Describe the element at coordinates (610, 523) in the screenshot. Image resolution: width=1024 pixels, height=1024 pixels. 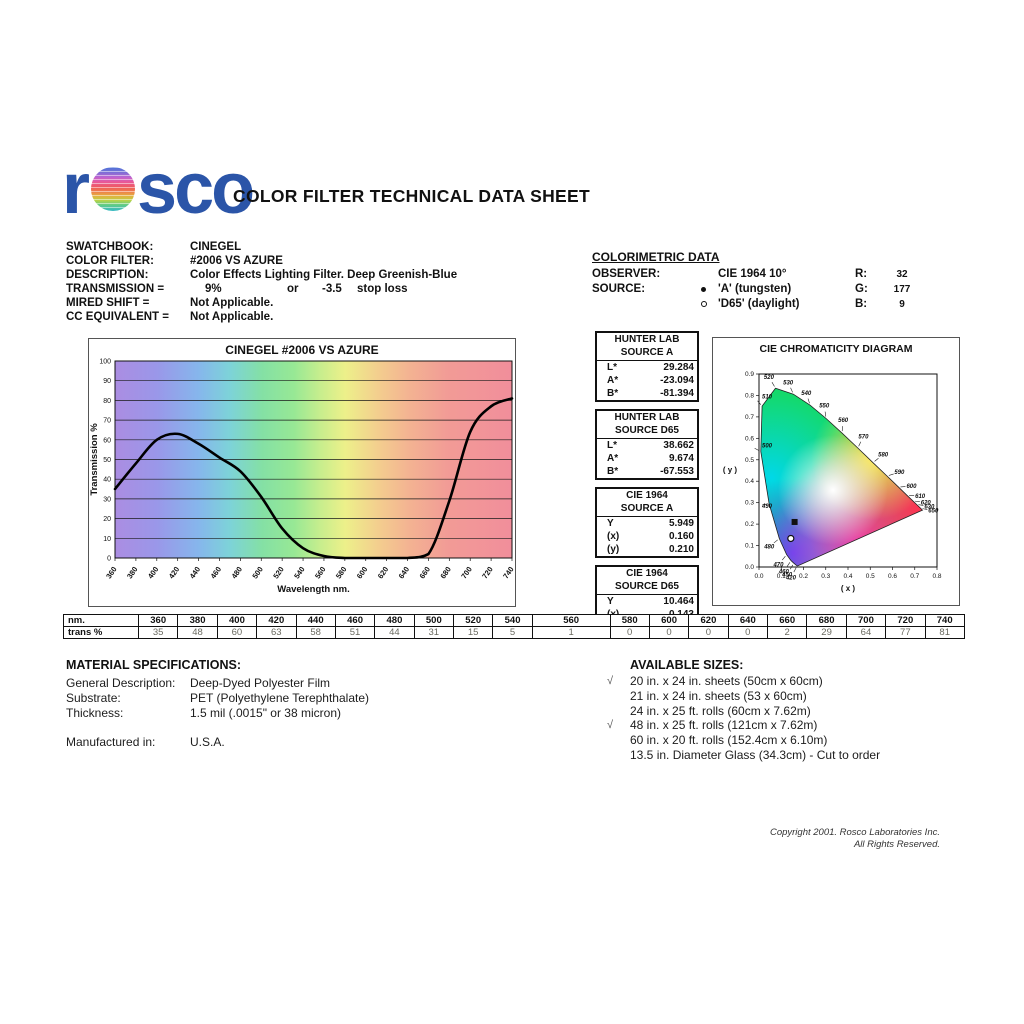
I see `stat-row-label: Y` at that location.